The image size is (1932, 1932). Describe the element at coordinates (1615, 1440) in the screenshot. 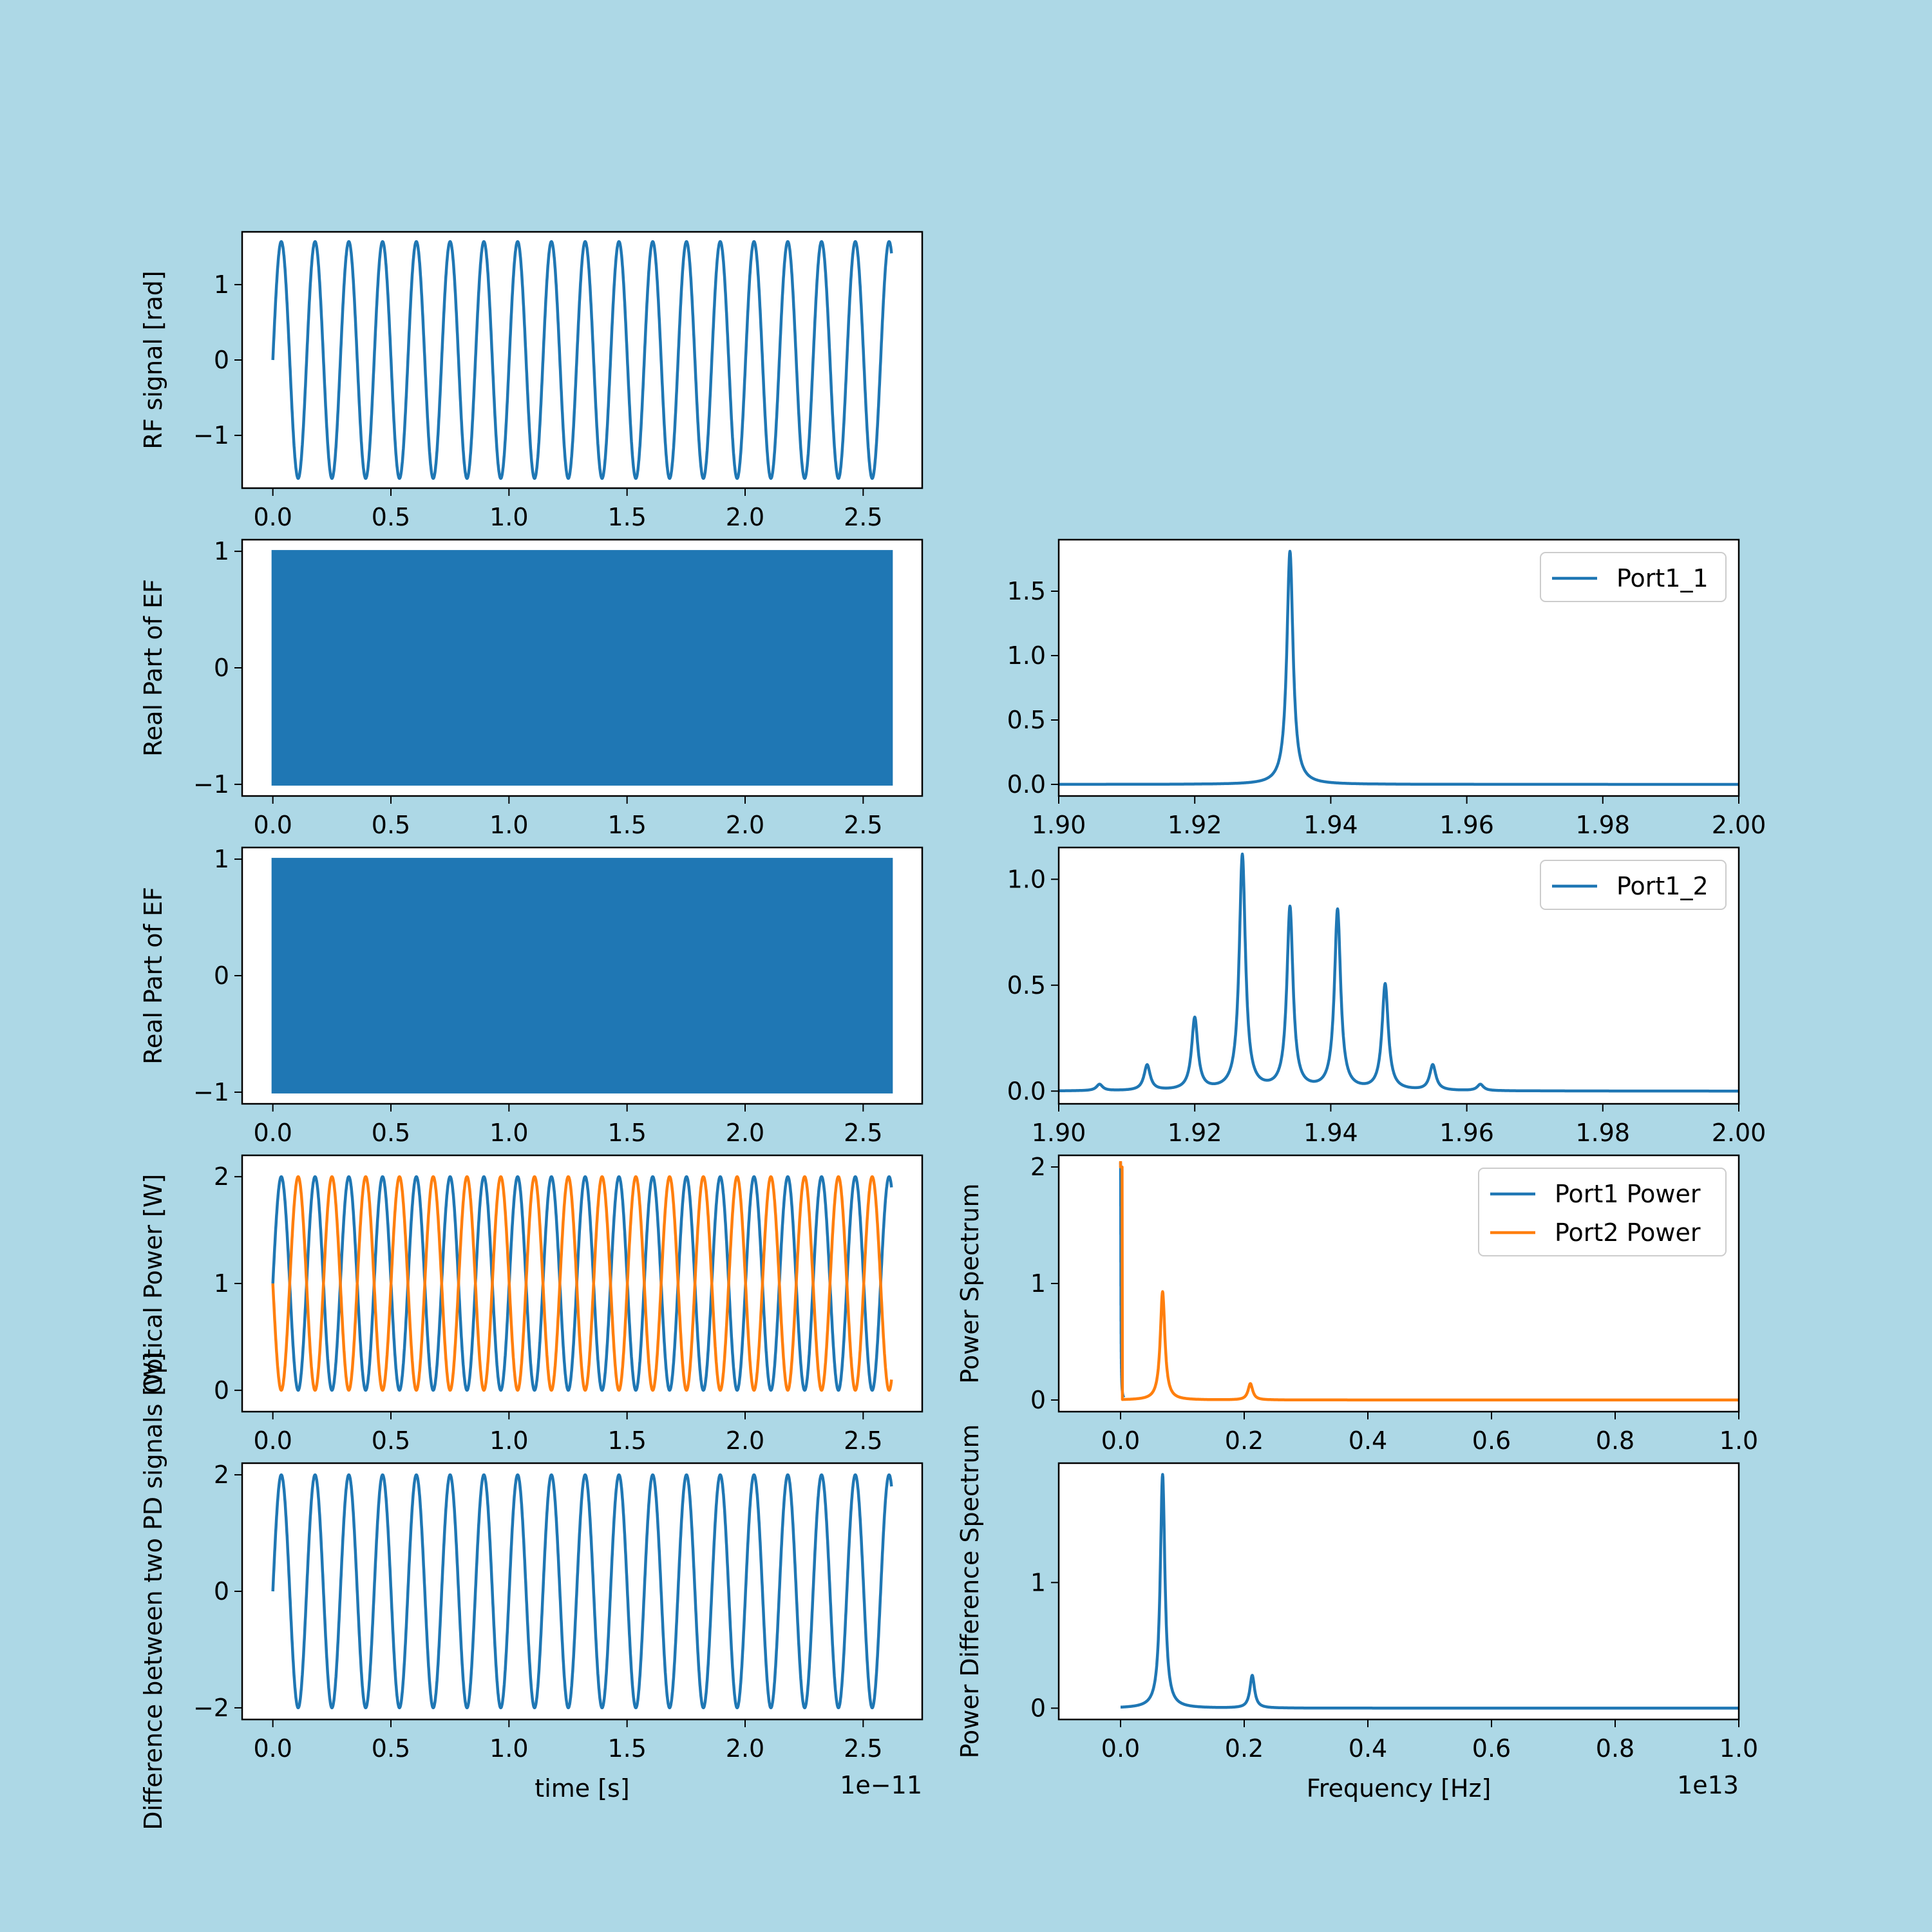

I see `x-tick-label: 0.8` at that location.